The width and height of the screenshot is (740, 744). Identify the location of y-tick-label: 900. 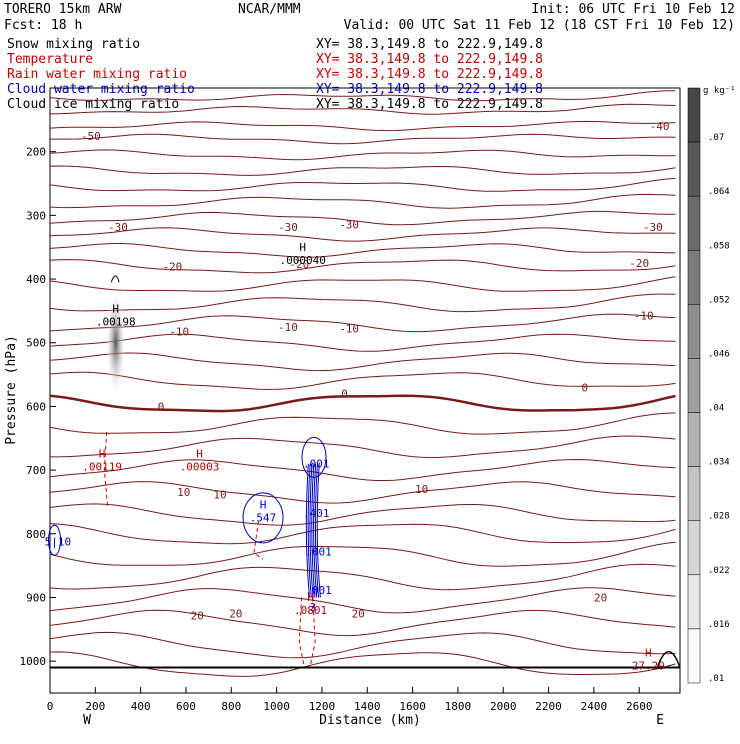
(36, 597).